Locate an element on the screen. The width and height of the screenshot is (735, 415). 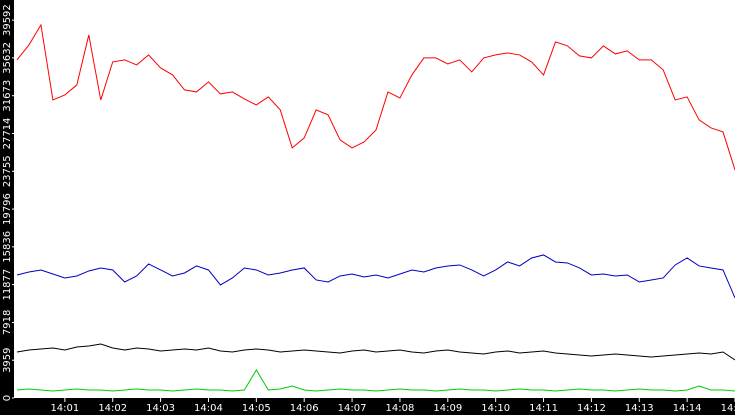
x-tick-label: 14:03 is located at coordinates (160, 408).